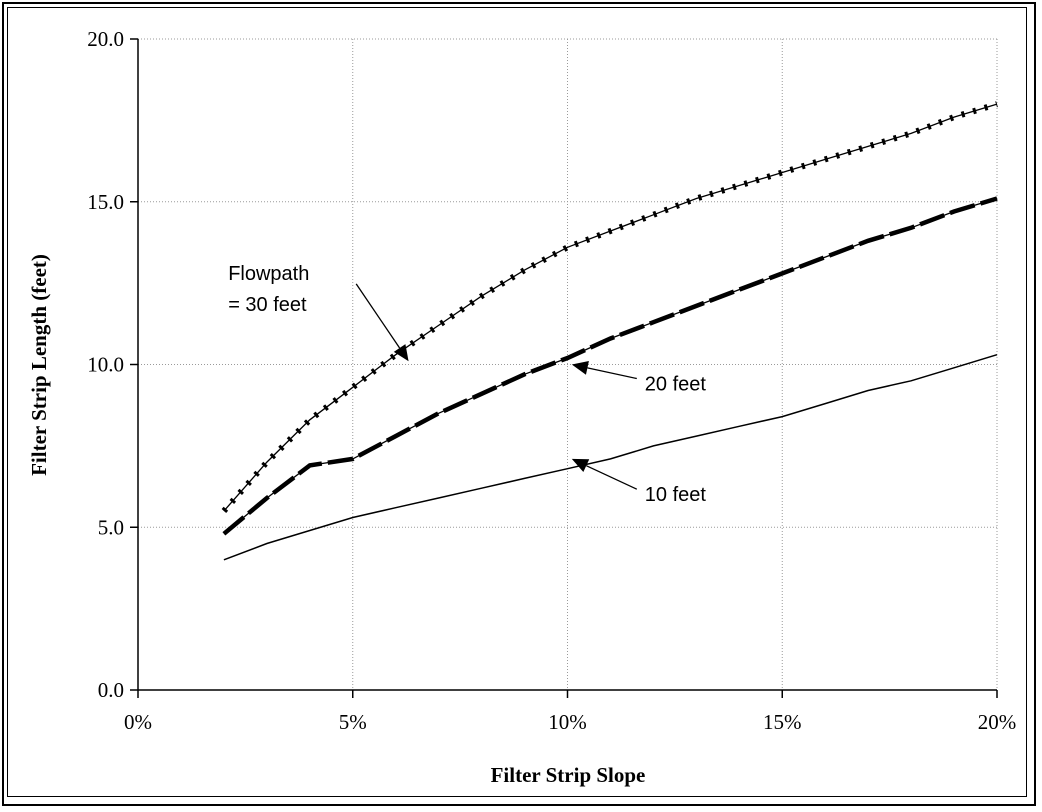 The image size is (1042, 812). Describe the element at coordinates (378, 316) in the screenshot. I see `annotation-flowpath-30-arrow-shaft` at that location.